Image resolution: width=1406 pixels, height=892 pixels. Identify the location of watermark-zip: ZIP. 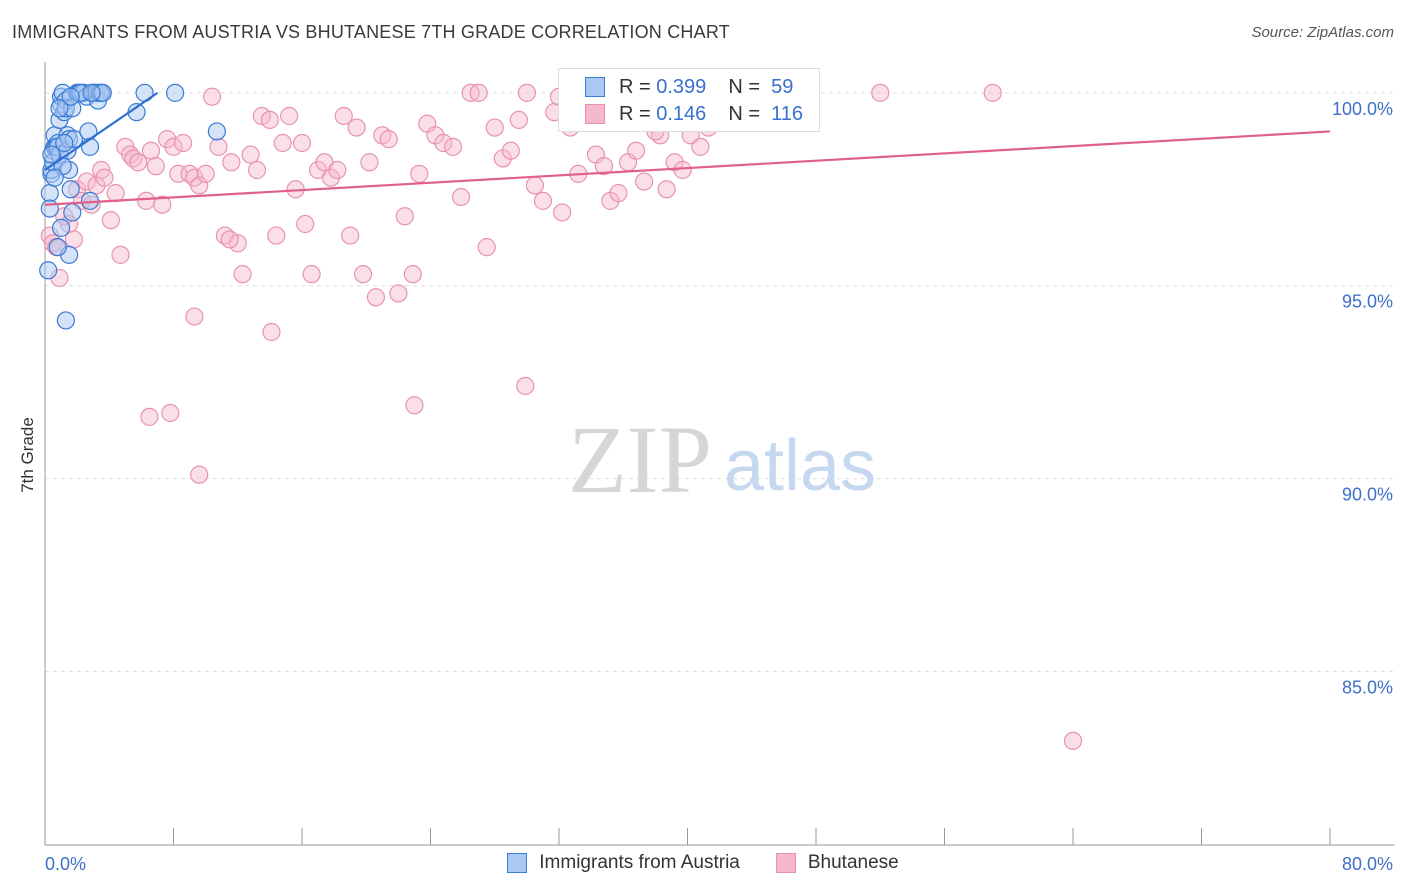
(640, 459).